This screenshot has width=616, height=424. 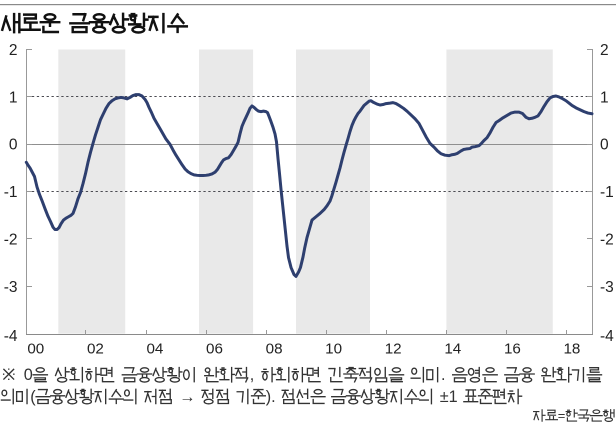 I want to click on svg-text: 18, so click(x=571, y=349).